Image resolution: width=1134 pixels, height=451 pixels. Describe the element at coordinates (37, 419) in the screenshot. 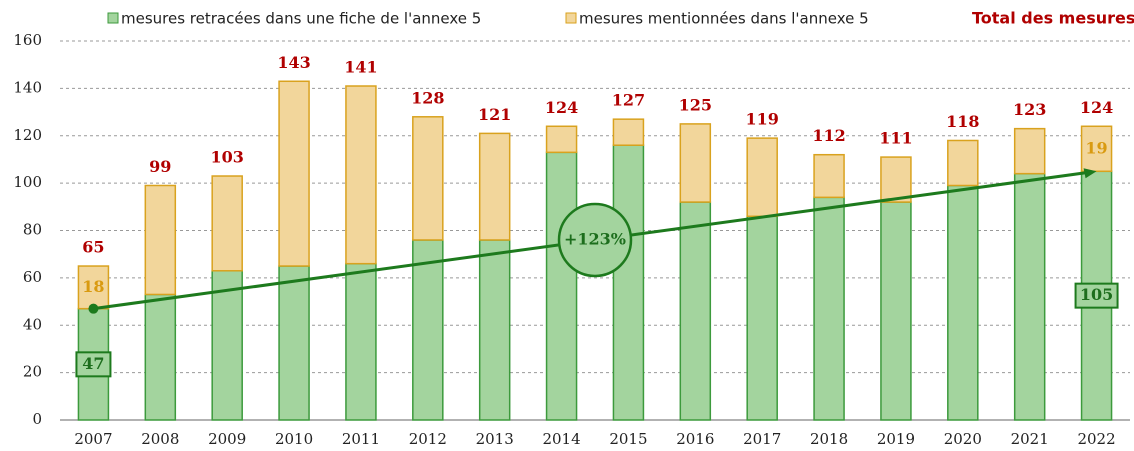

I see `y-tick-label: 0` at that location.